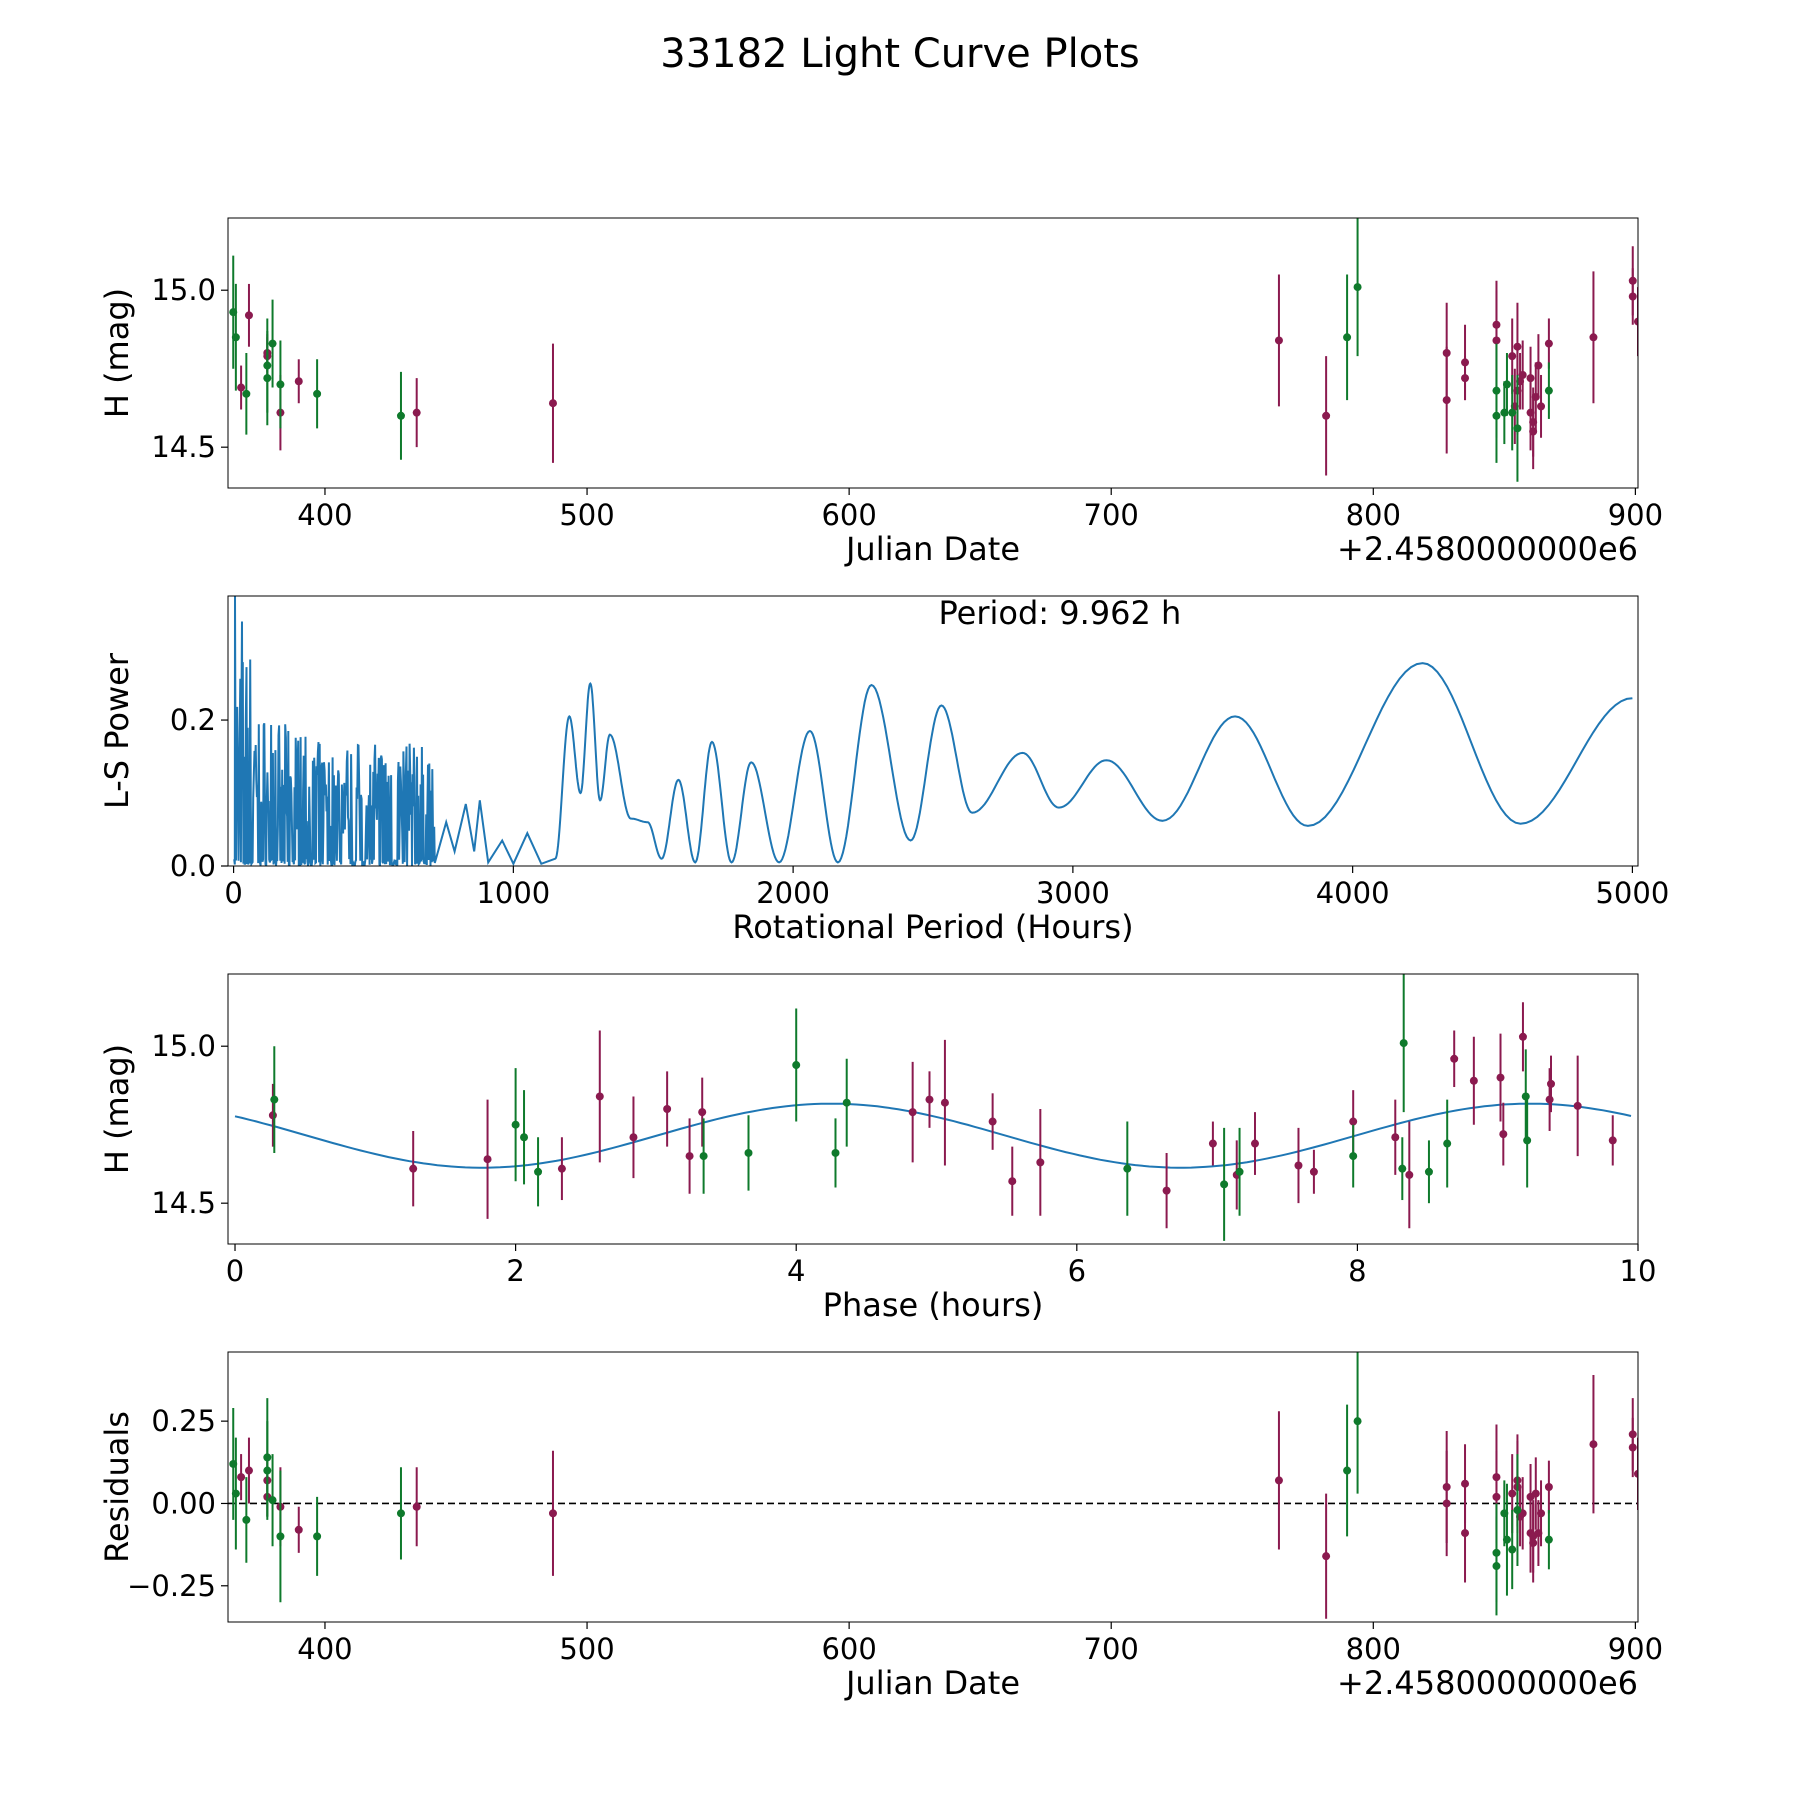 The height and width of the screenshot is (1800, 1800). What do you see at coordinates (183, 1503) in the screenshot?
I see `y-tick-label: 0.00` at bounding box center [183, 1503].